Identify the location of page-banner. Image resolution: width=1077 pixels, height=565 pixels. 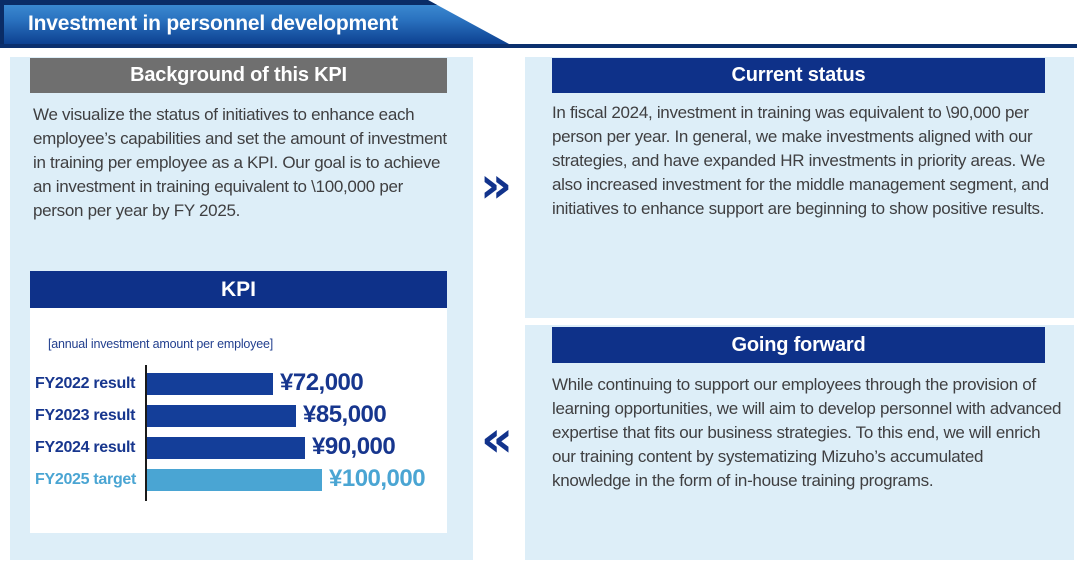
(254, 22).